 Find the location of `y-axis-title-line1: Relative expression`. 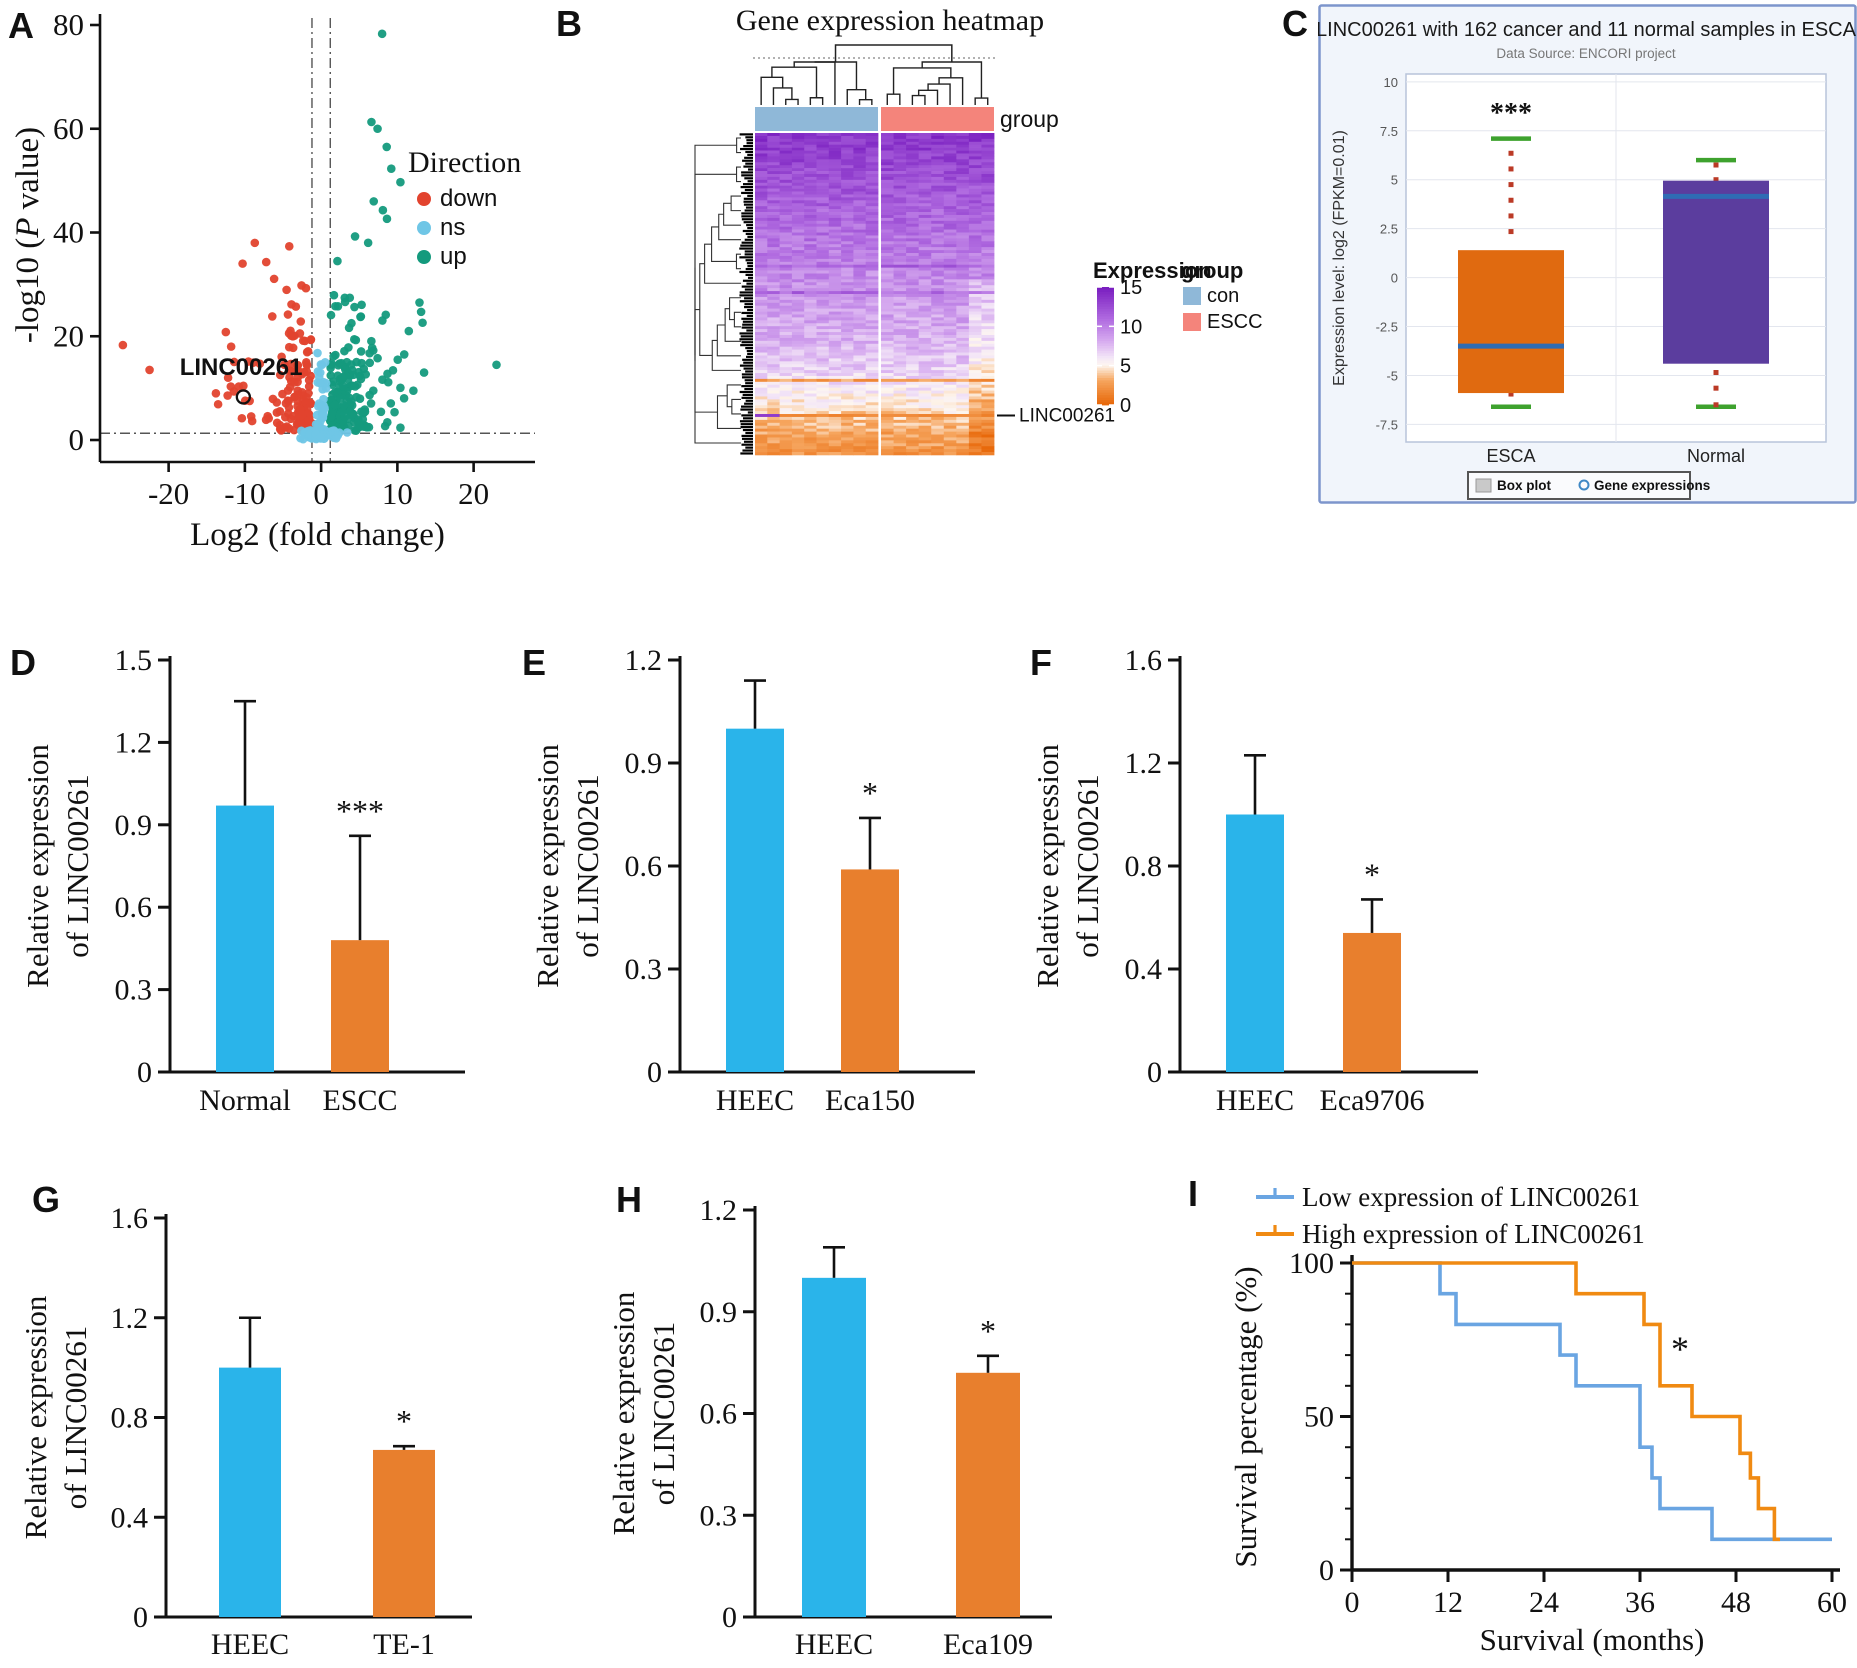

y-axis-title-line1: Relative expression is located at coordinates (547, 866).